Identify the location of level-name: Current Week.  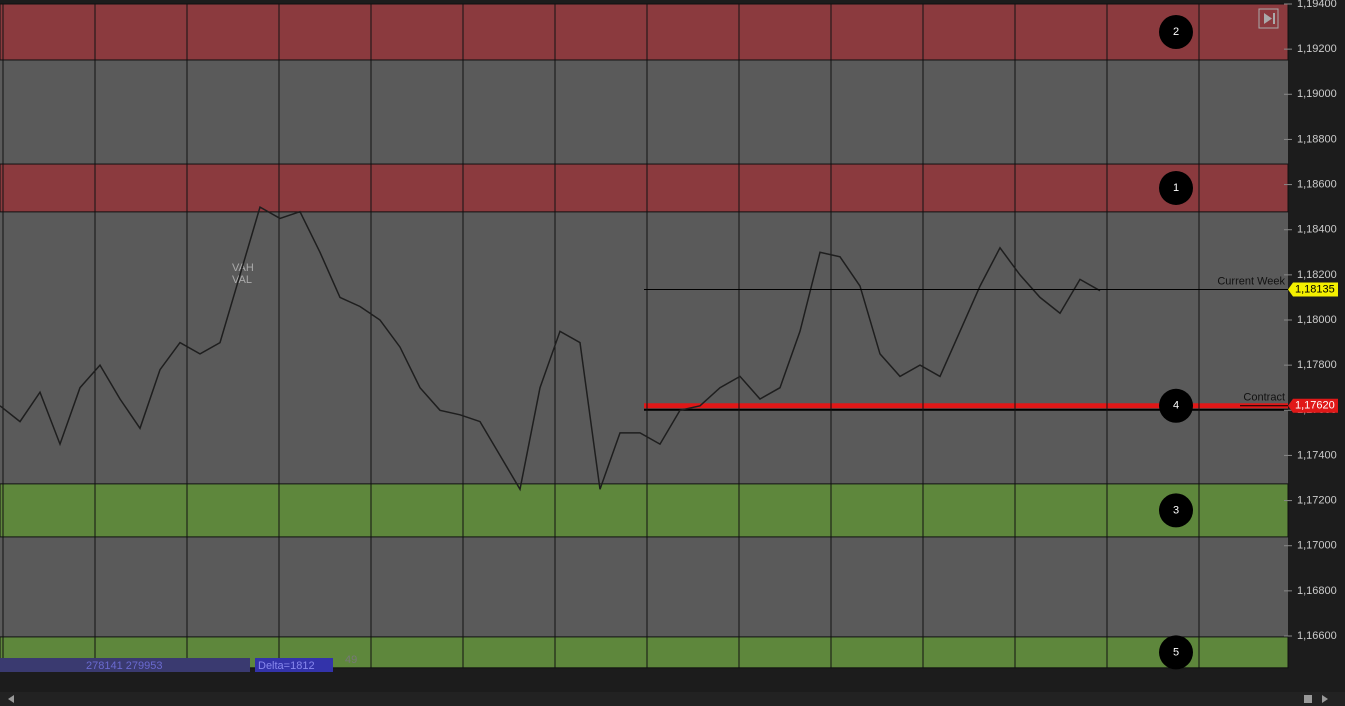
(1251, 281).